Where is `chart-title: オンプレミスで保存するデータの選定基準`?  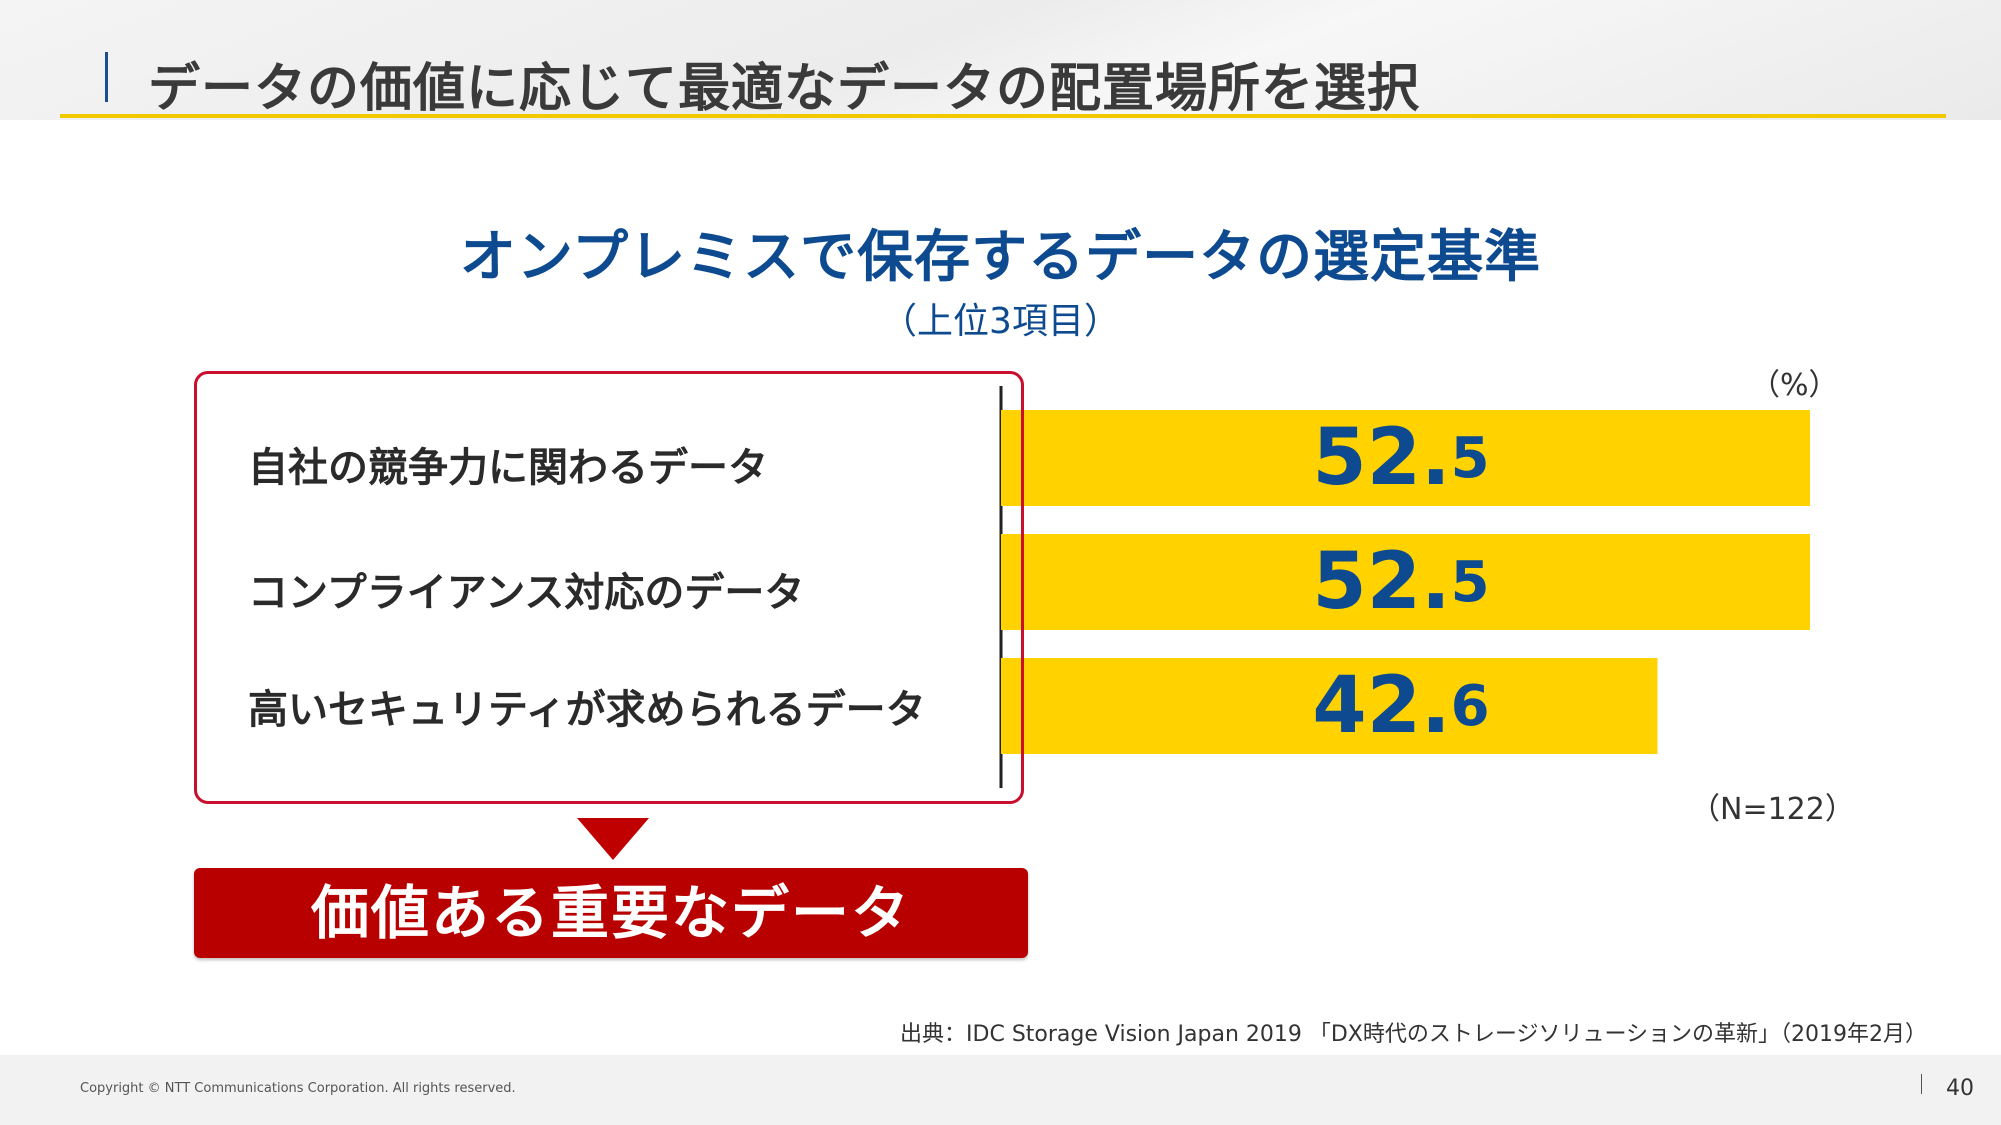 chart-title: オンプレミスで保存するデータの選定基準 is located at coordinates (1000, 257).